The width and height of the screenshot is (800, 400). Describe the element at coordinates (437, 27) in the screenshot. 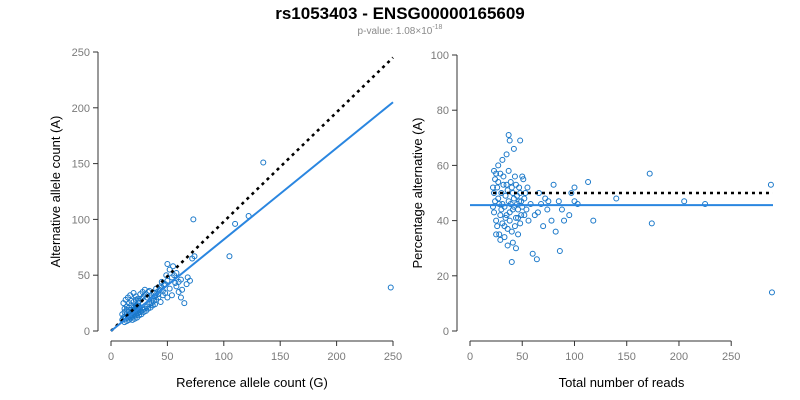

I see `p-value-exponent: -18` at that location.